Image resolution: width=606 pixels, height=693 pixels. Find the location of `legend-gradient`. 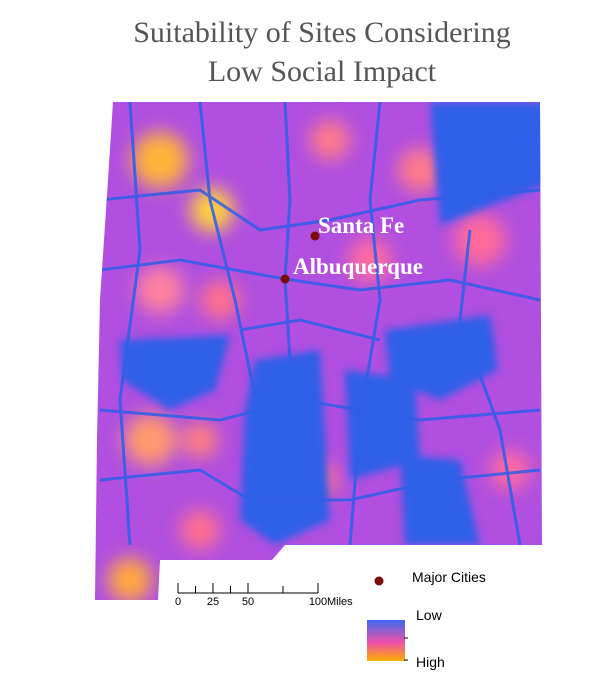

legend-gradient is located at coordinates (386, 640).